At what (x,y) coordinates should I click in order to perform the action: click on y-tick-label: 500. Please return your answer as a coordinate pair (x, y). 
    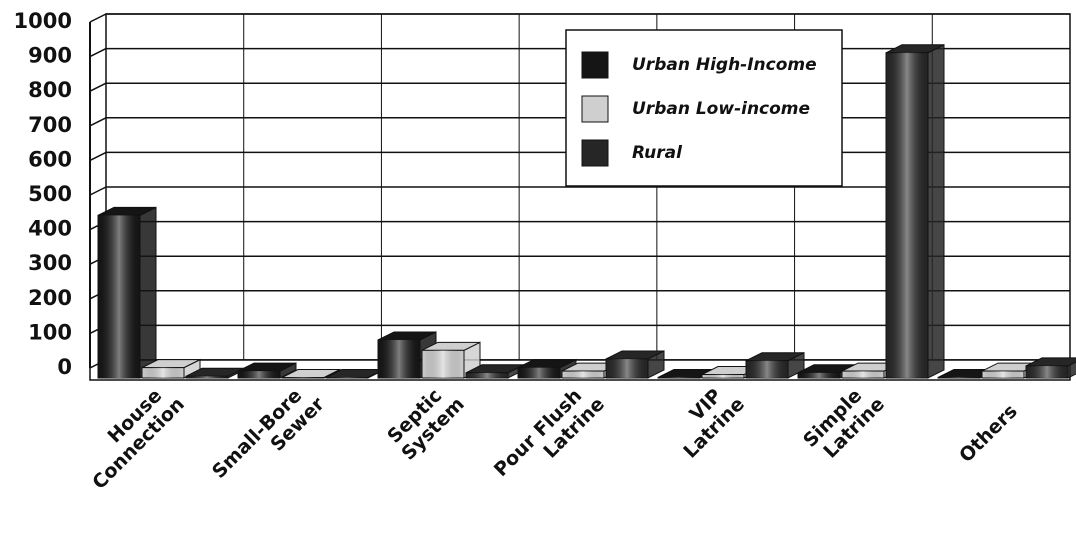
    Looking at the image, I should click on (50, 194).